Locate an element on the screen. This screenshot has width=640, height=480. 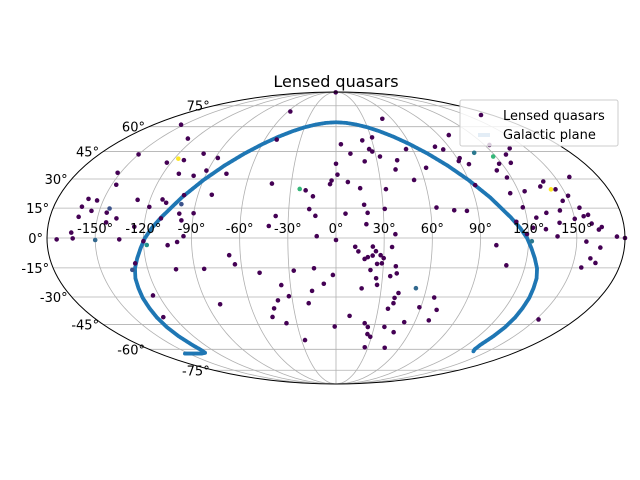
legend: Lensed quasars Galactic plane is located at coordinates (539, 123).